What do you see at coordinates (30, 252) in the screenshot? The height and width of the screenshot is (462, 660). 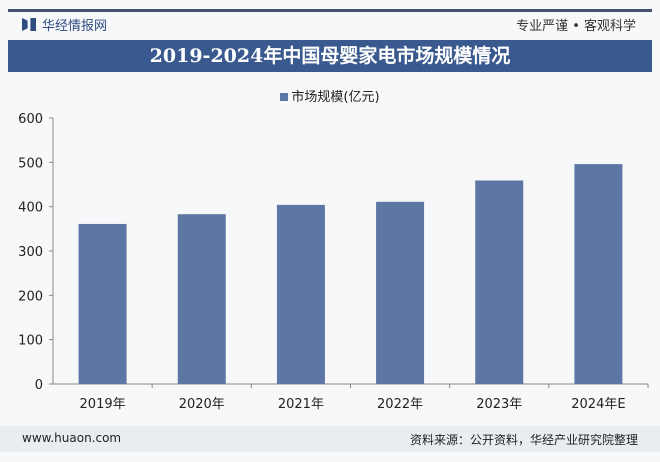 I see `y-tick-label: 300` at bounding box center [30, 252].